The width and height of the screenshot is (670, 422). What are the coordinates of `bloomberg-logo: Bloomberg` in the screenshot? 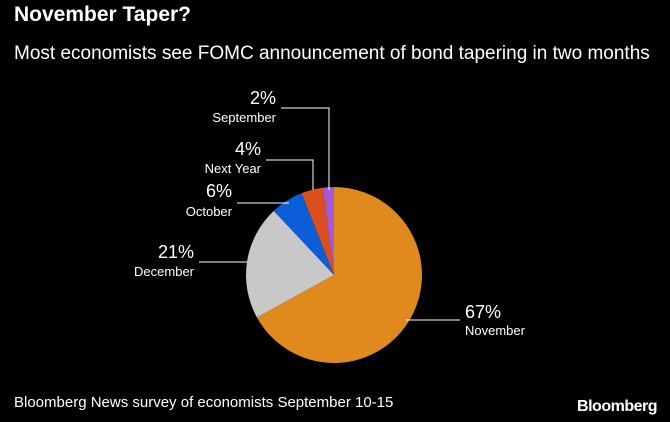 It's located at (617, 406).